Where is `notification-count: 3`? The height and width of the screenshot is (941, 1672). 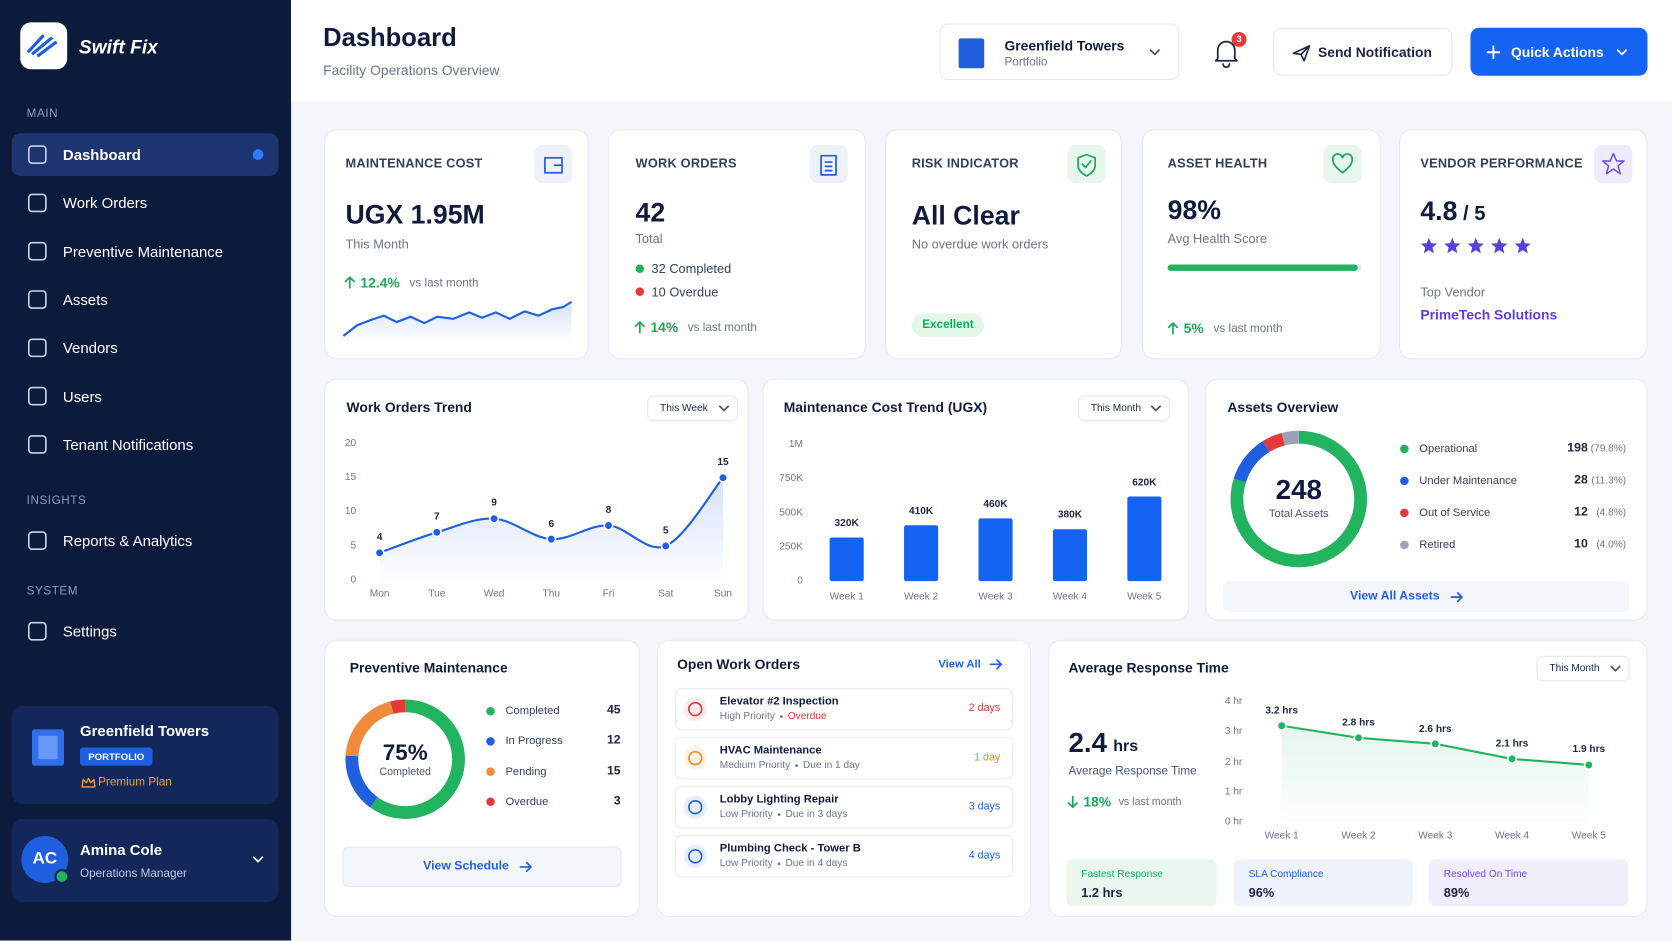
notification-count: 3 is located at coordinates (1239, 39).